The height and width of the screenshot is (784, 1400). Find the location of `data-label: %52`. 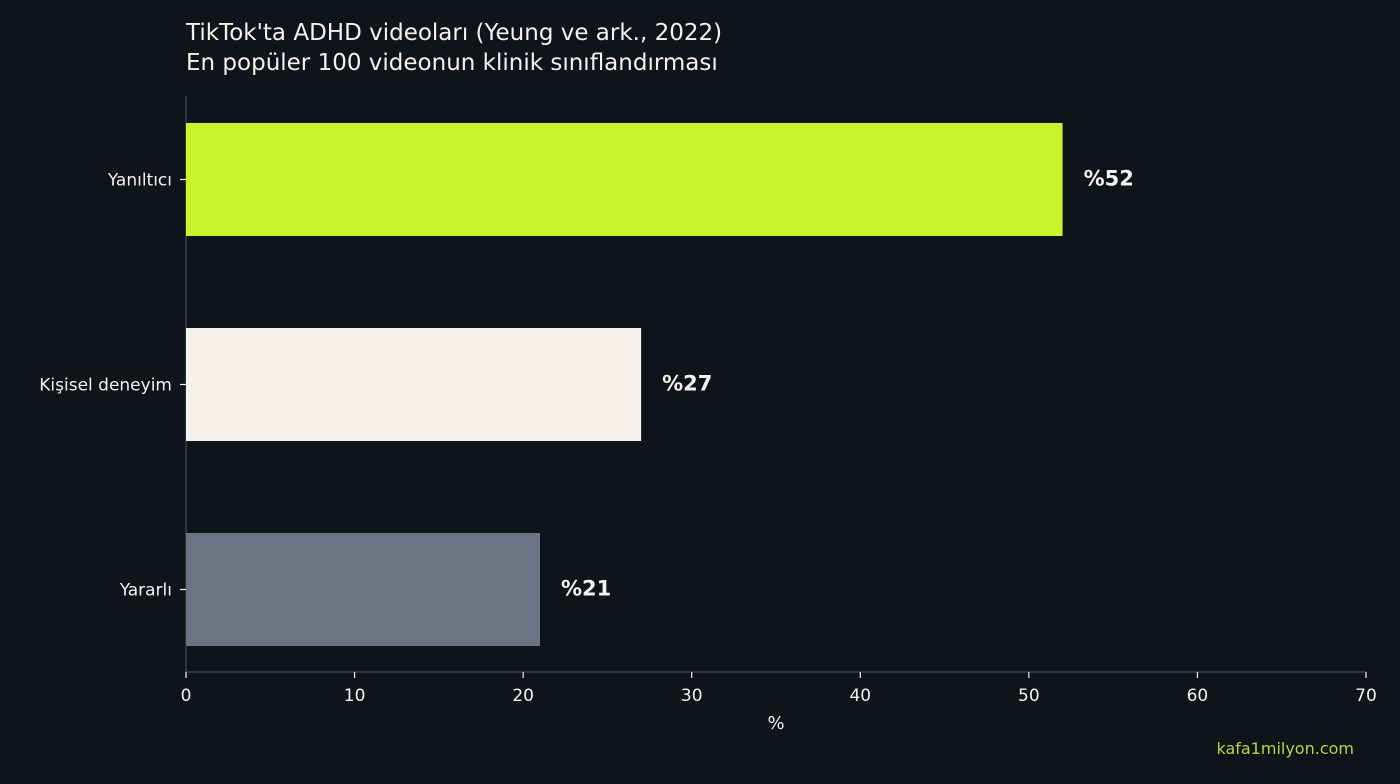

data-label: %52 is located at coordinates (1109, 179).